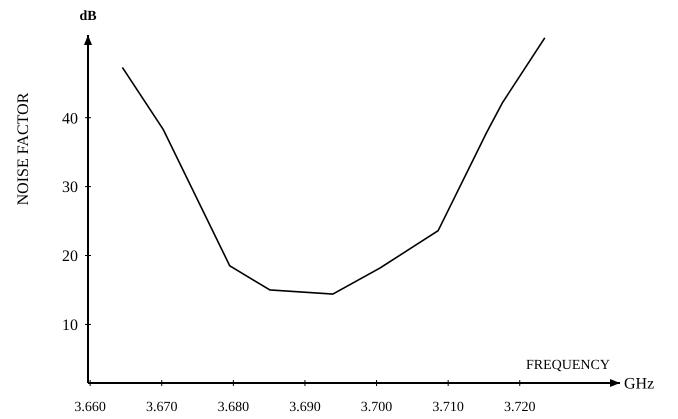 The width and height of the screenshot is (678, 419). I want to click on x-tick-label: 3.720, so click(520, 407).